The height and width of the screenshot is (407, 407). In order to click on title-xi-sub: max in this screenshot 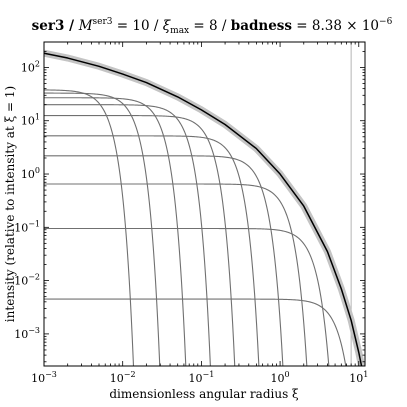, I will do `click(179, 31)`.